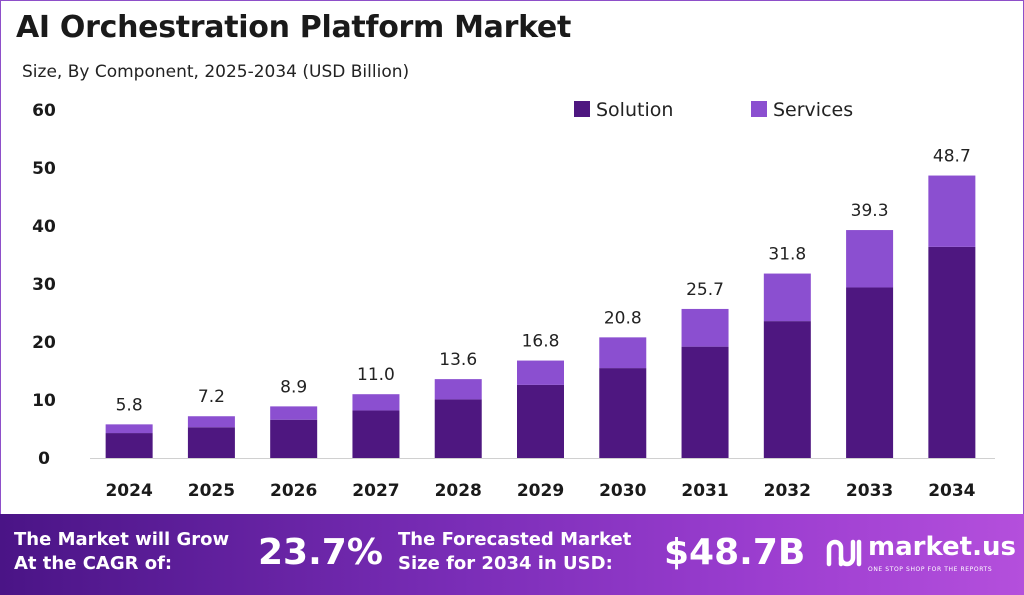 The image size is (1024, 595). What do you see at coordinates (951, 491) in the screenshot?
I see `x-tick-label-2034: 2034` at bounding box center [951, 491].